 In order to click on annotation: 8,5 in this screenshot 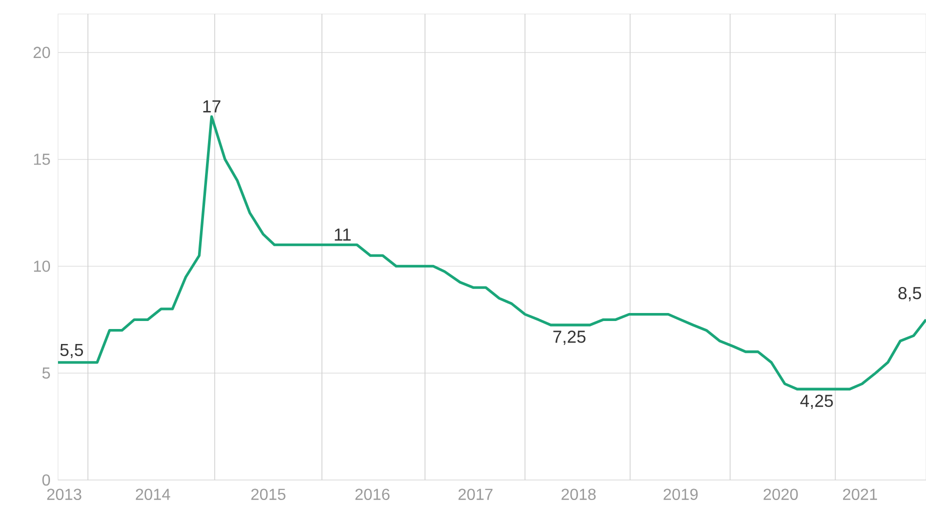, I will do `click(910, 294)`.